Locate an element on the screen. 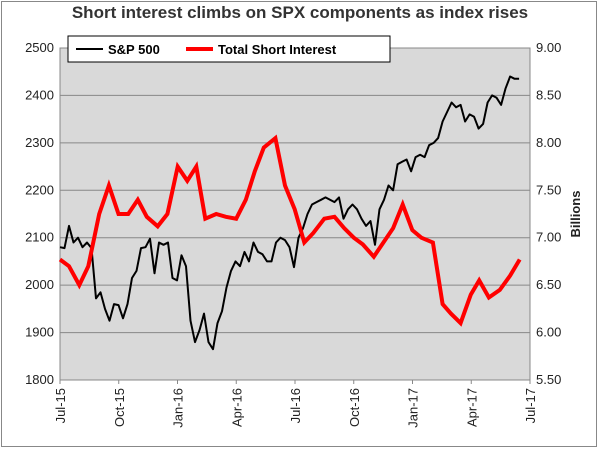 This screenshot has width=600, height=450. y-tick-label: 2300 is located at coordinates (39, 142).